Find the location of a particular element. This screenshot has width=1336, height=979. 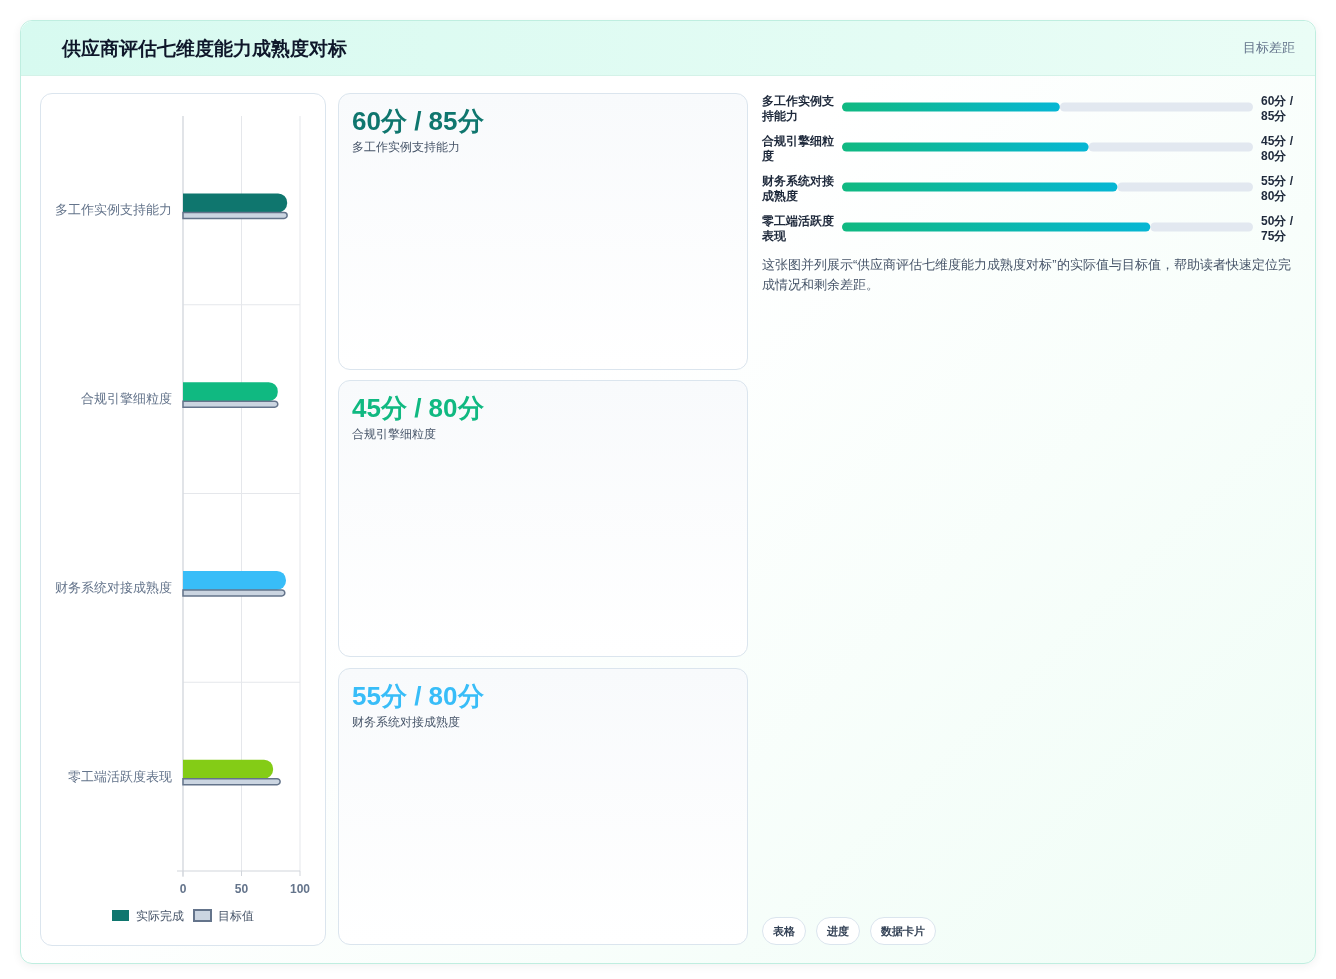

text: 财务系统对接成熟度 is located at coordinates (406, 722).